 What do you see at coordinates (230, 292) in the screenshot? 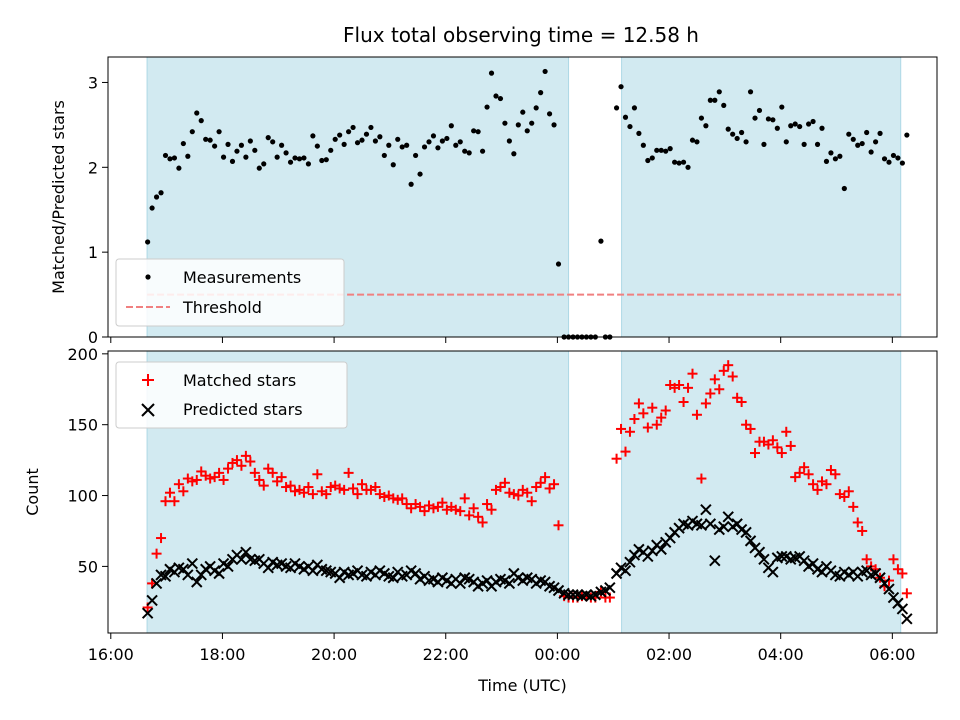
I see `top-panel-legend: Measurements Threshold` at bounding box center [230, 292].